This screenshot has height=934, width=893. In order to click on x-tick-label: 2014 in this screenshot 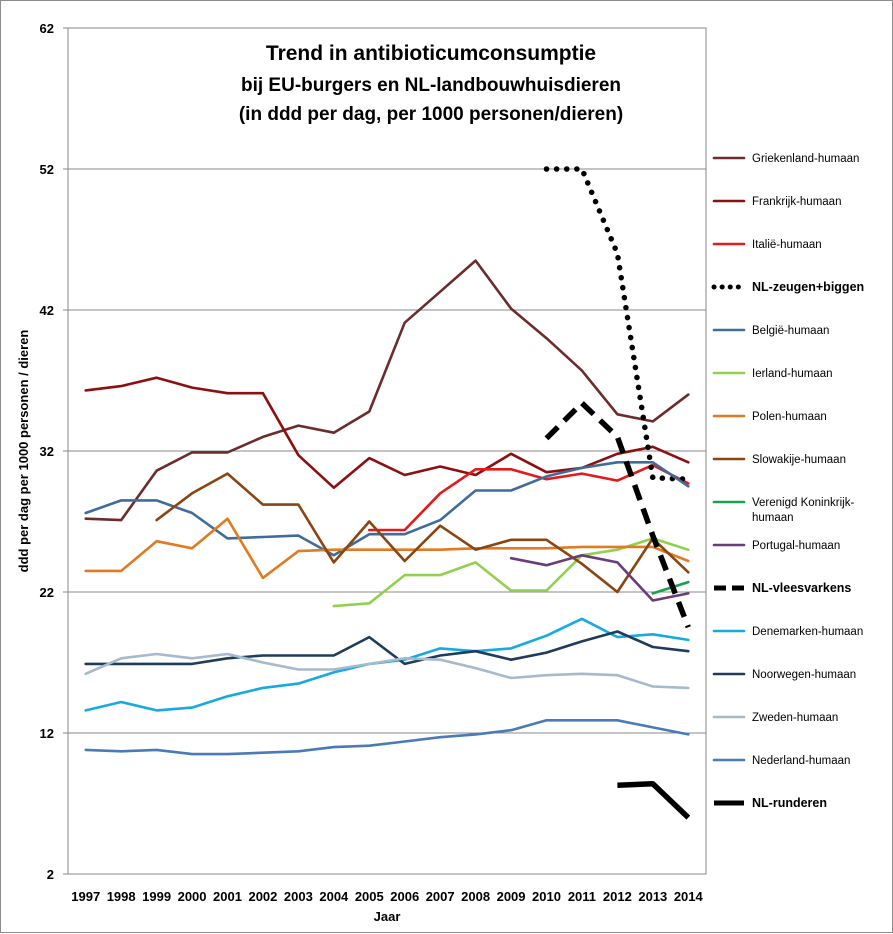, I will do `click(689, 896)`.